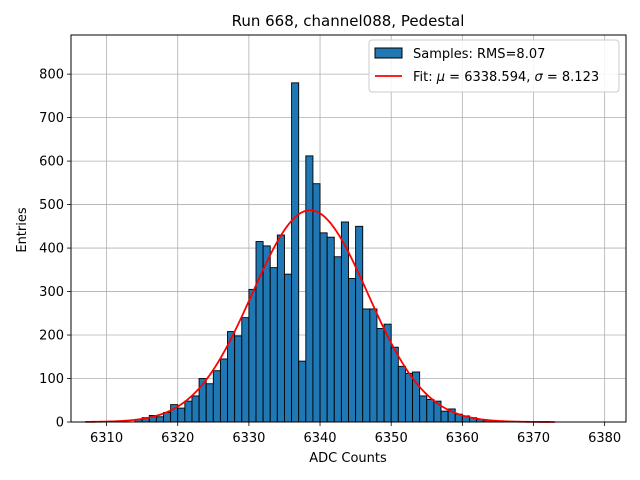  What do you see at coordinates (51, 292) in the screenshot?
I see `y-tick-label: 300` at bounding box center [51, 292].